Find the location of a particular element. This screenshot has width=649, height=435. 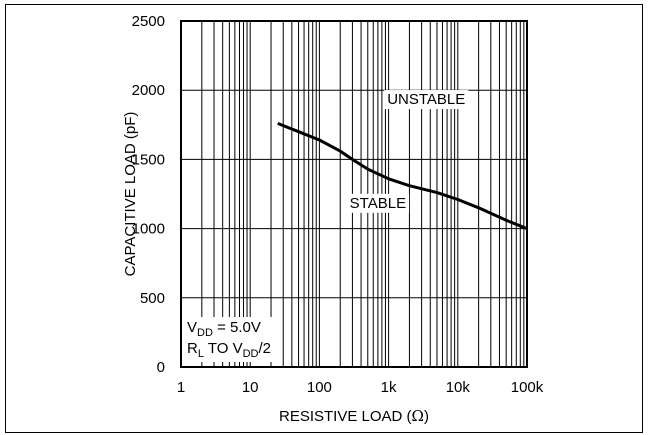

conditions-background is located at coordinates (229, 339).